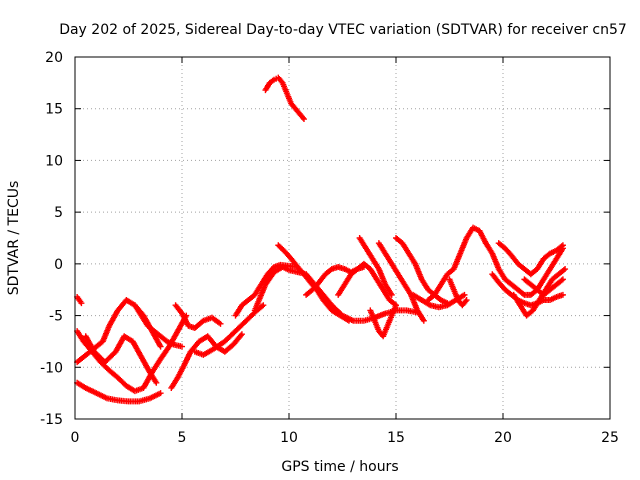  What do you see at coordinates (339, 467) in the screenshot?
I see `x-axis-label: GPS time / hours` at bounding box center [339, 467].